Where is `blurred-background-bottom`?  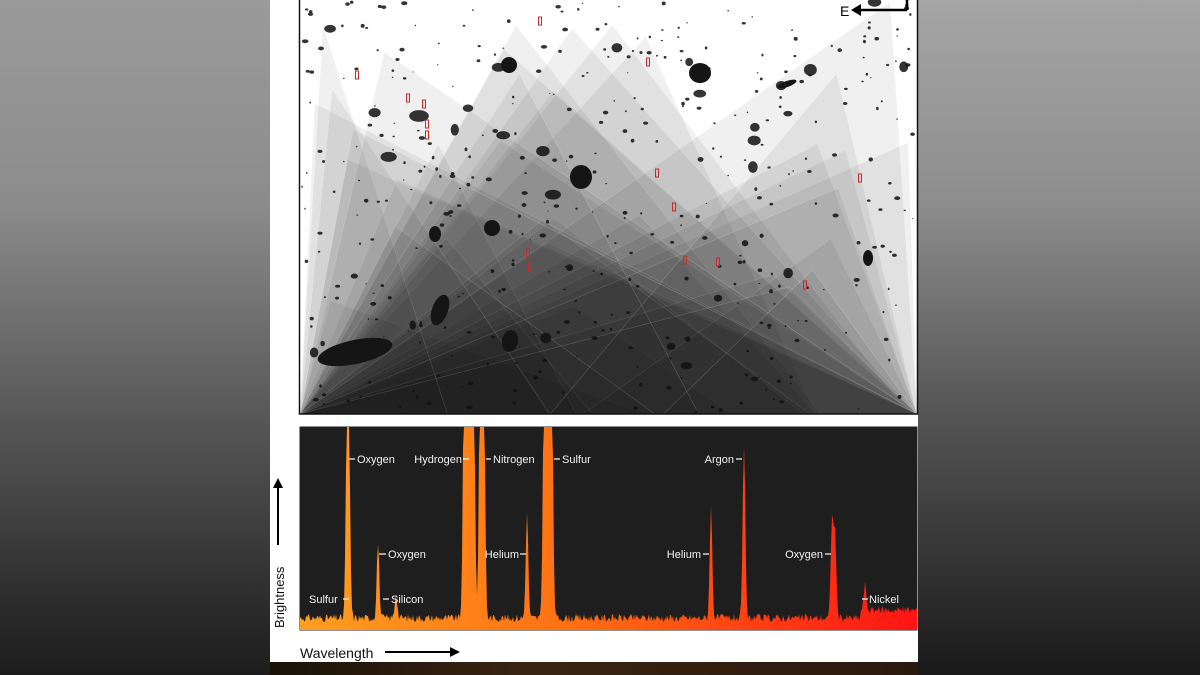
blurred-background-bottom is located at coordinates (594, 668).